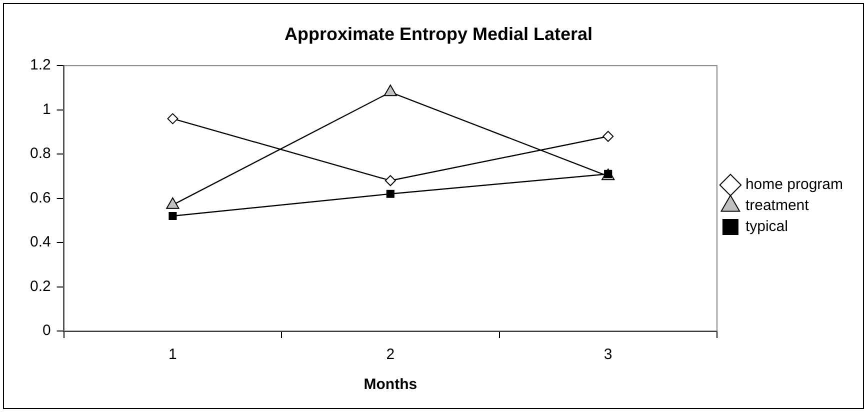 The image size is (867, 412). I want to click on y-tick-label: 1.2, so click(40, 65).